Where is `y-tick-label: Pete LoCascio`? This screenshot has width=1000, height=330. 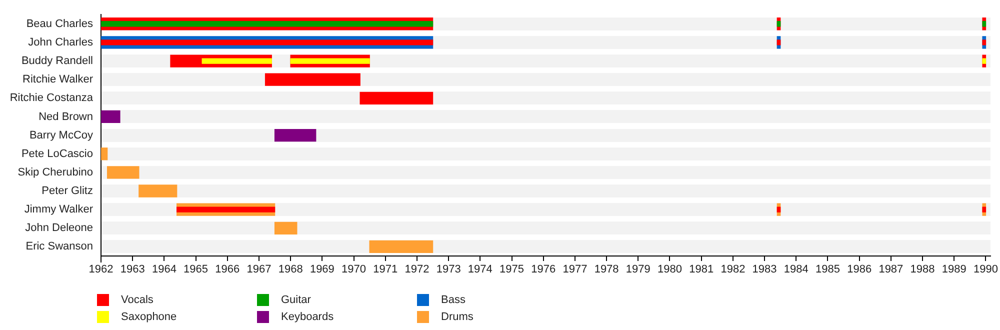
y-tick-label: Pete LoCascio is located at coordinates (57, 154).